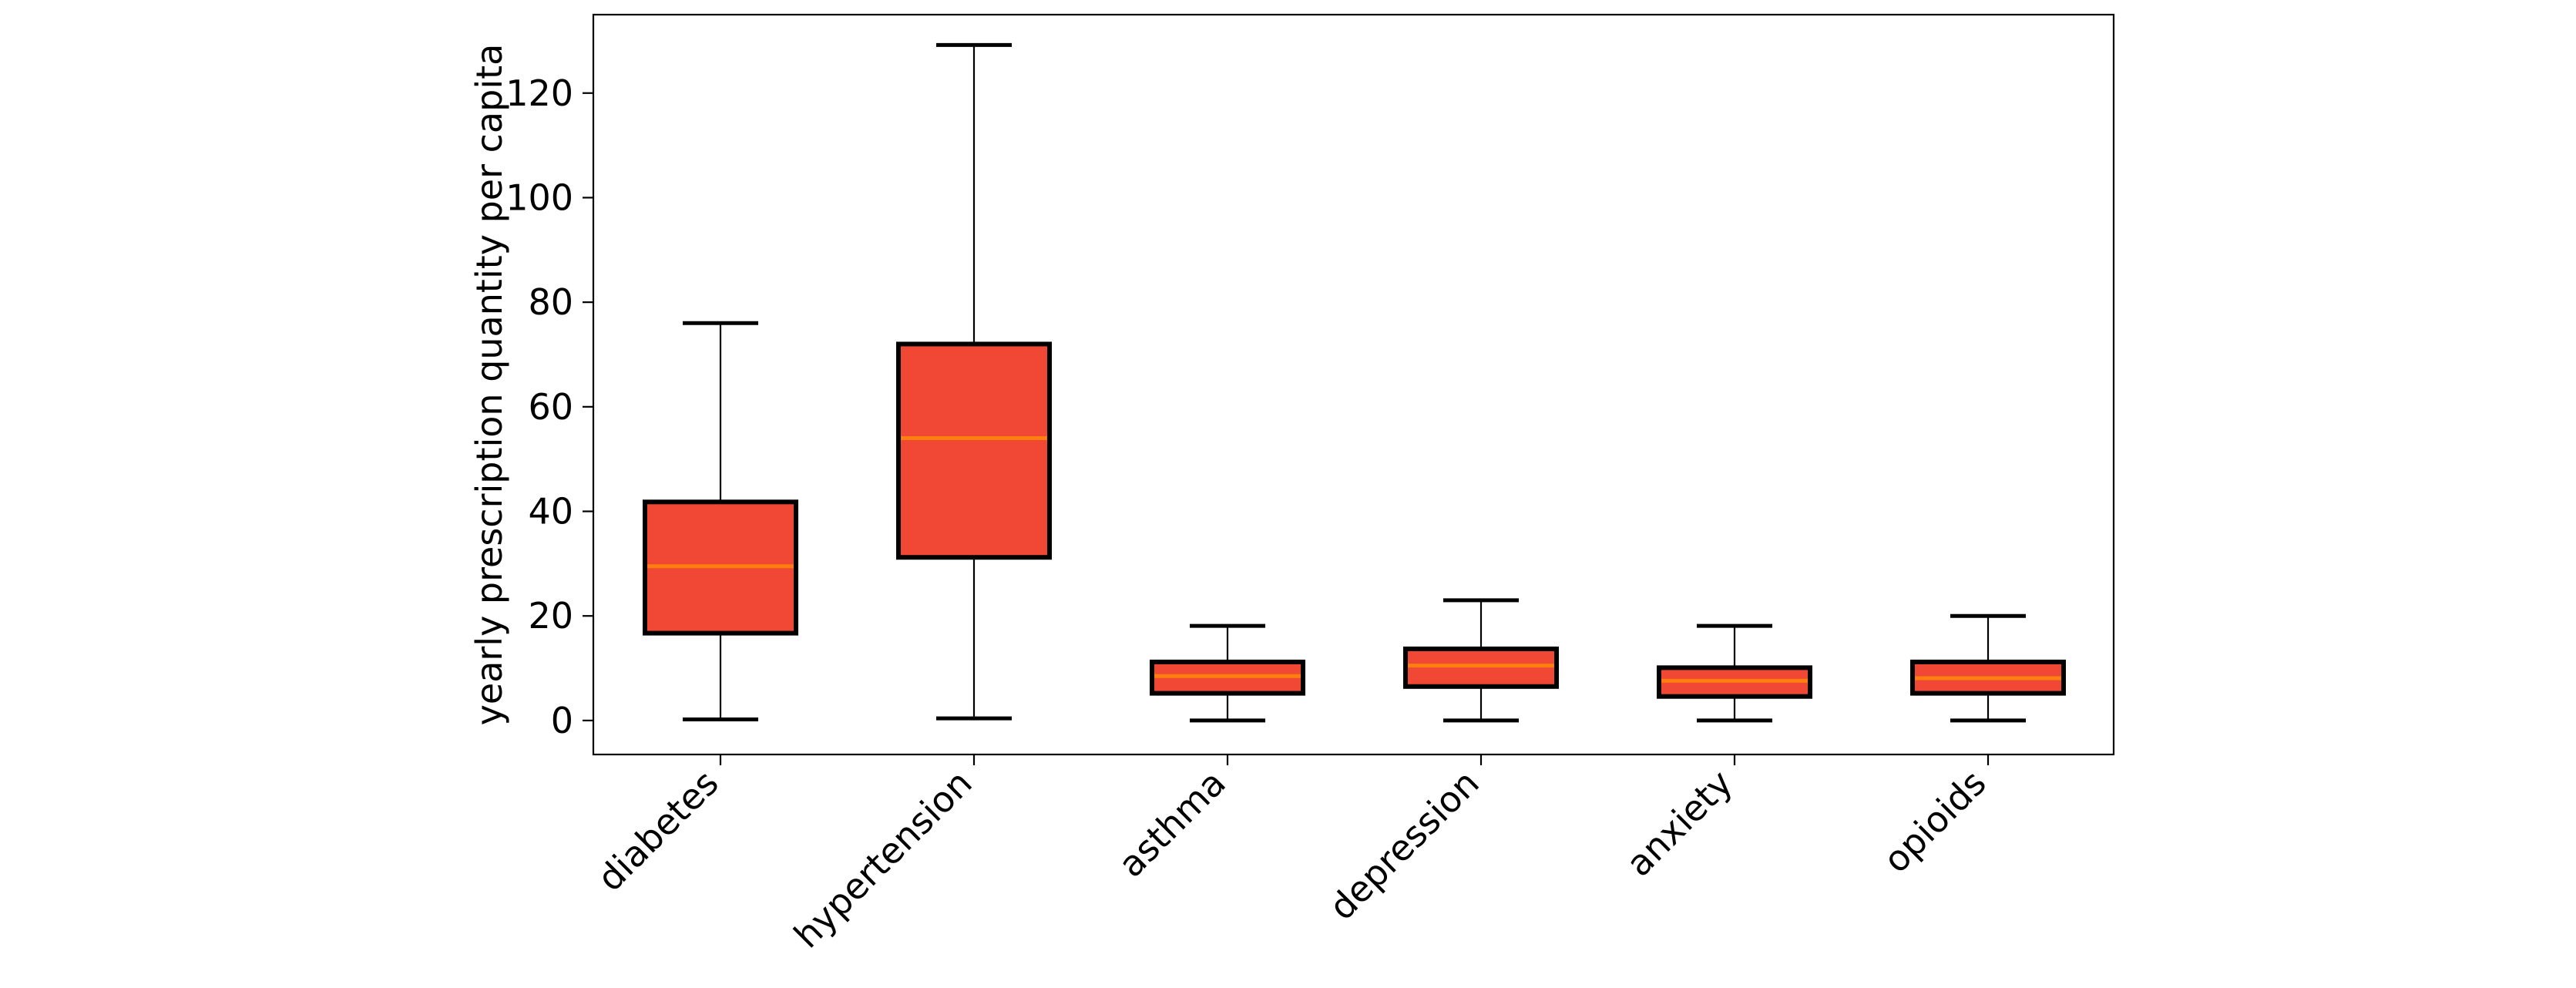 The height and width of the screenshot is (988, 2576). What do you see at coordinates (539, 93) in the screenshot?
I see `y-tick-label: 120` at bounding box center [539, 93].